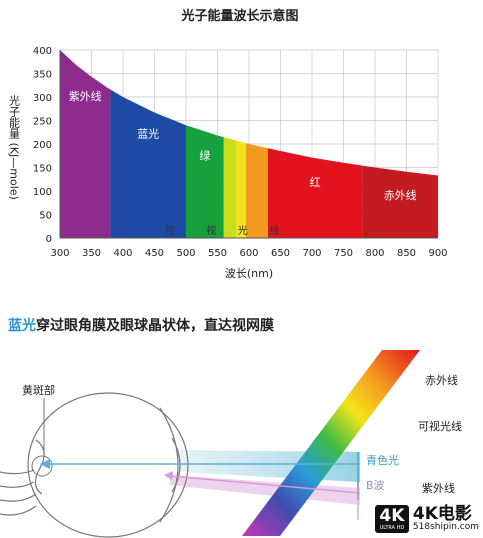 Image resolution: width=483 pixels, height=538 pixels. Describe the element at coordinates (331, 443) in the screenshot. I see `spectrum-prism` at that location.